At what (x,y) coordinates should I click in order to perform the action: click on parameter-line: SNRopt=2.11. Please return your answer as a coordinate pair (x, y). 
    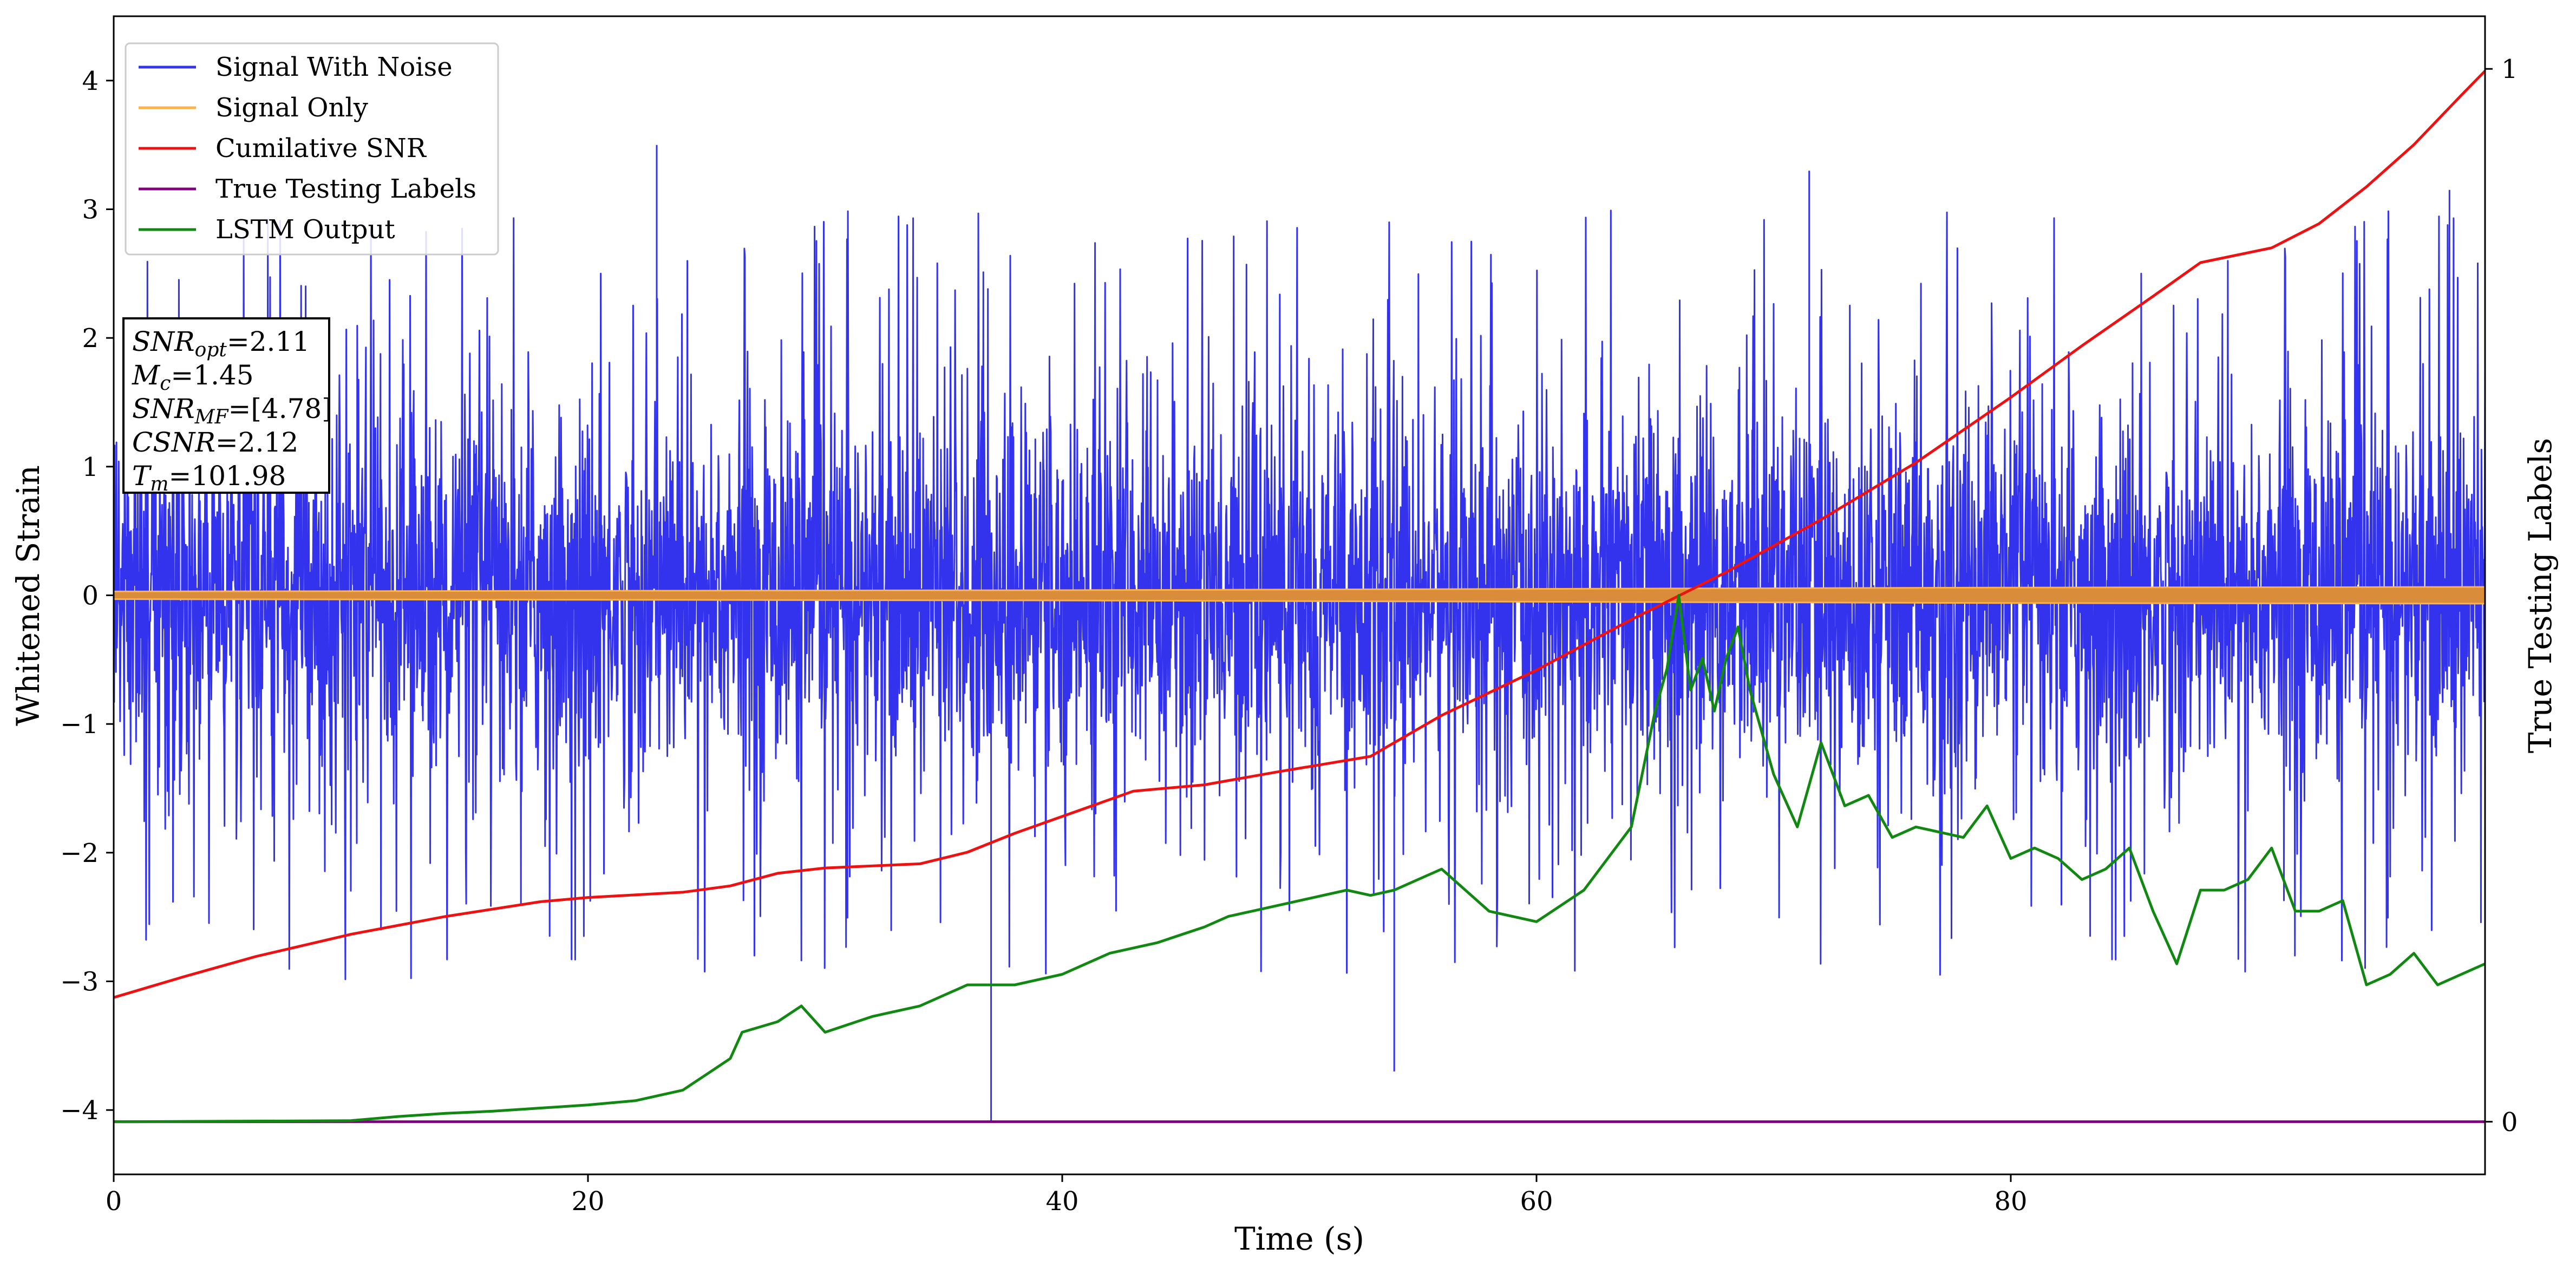
    Looking at the image, I should click on (221, 343).